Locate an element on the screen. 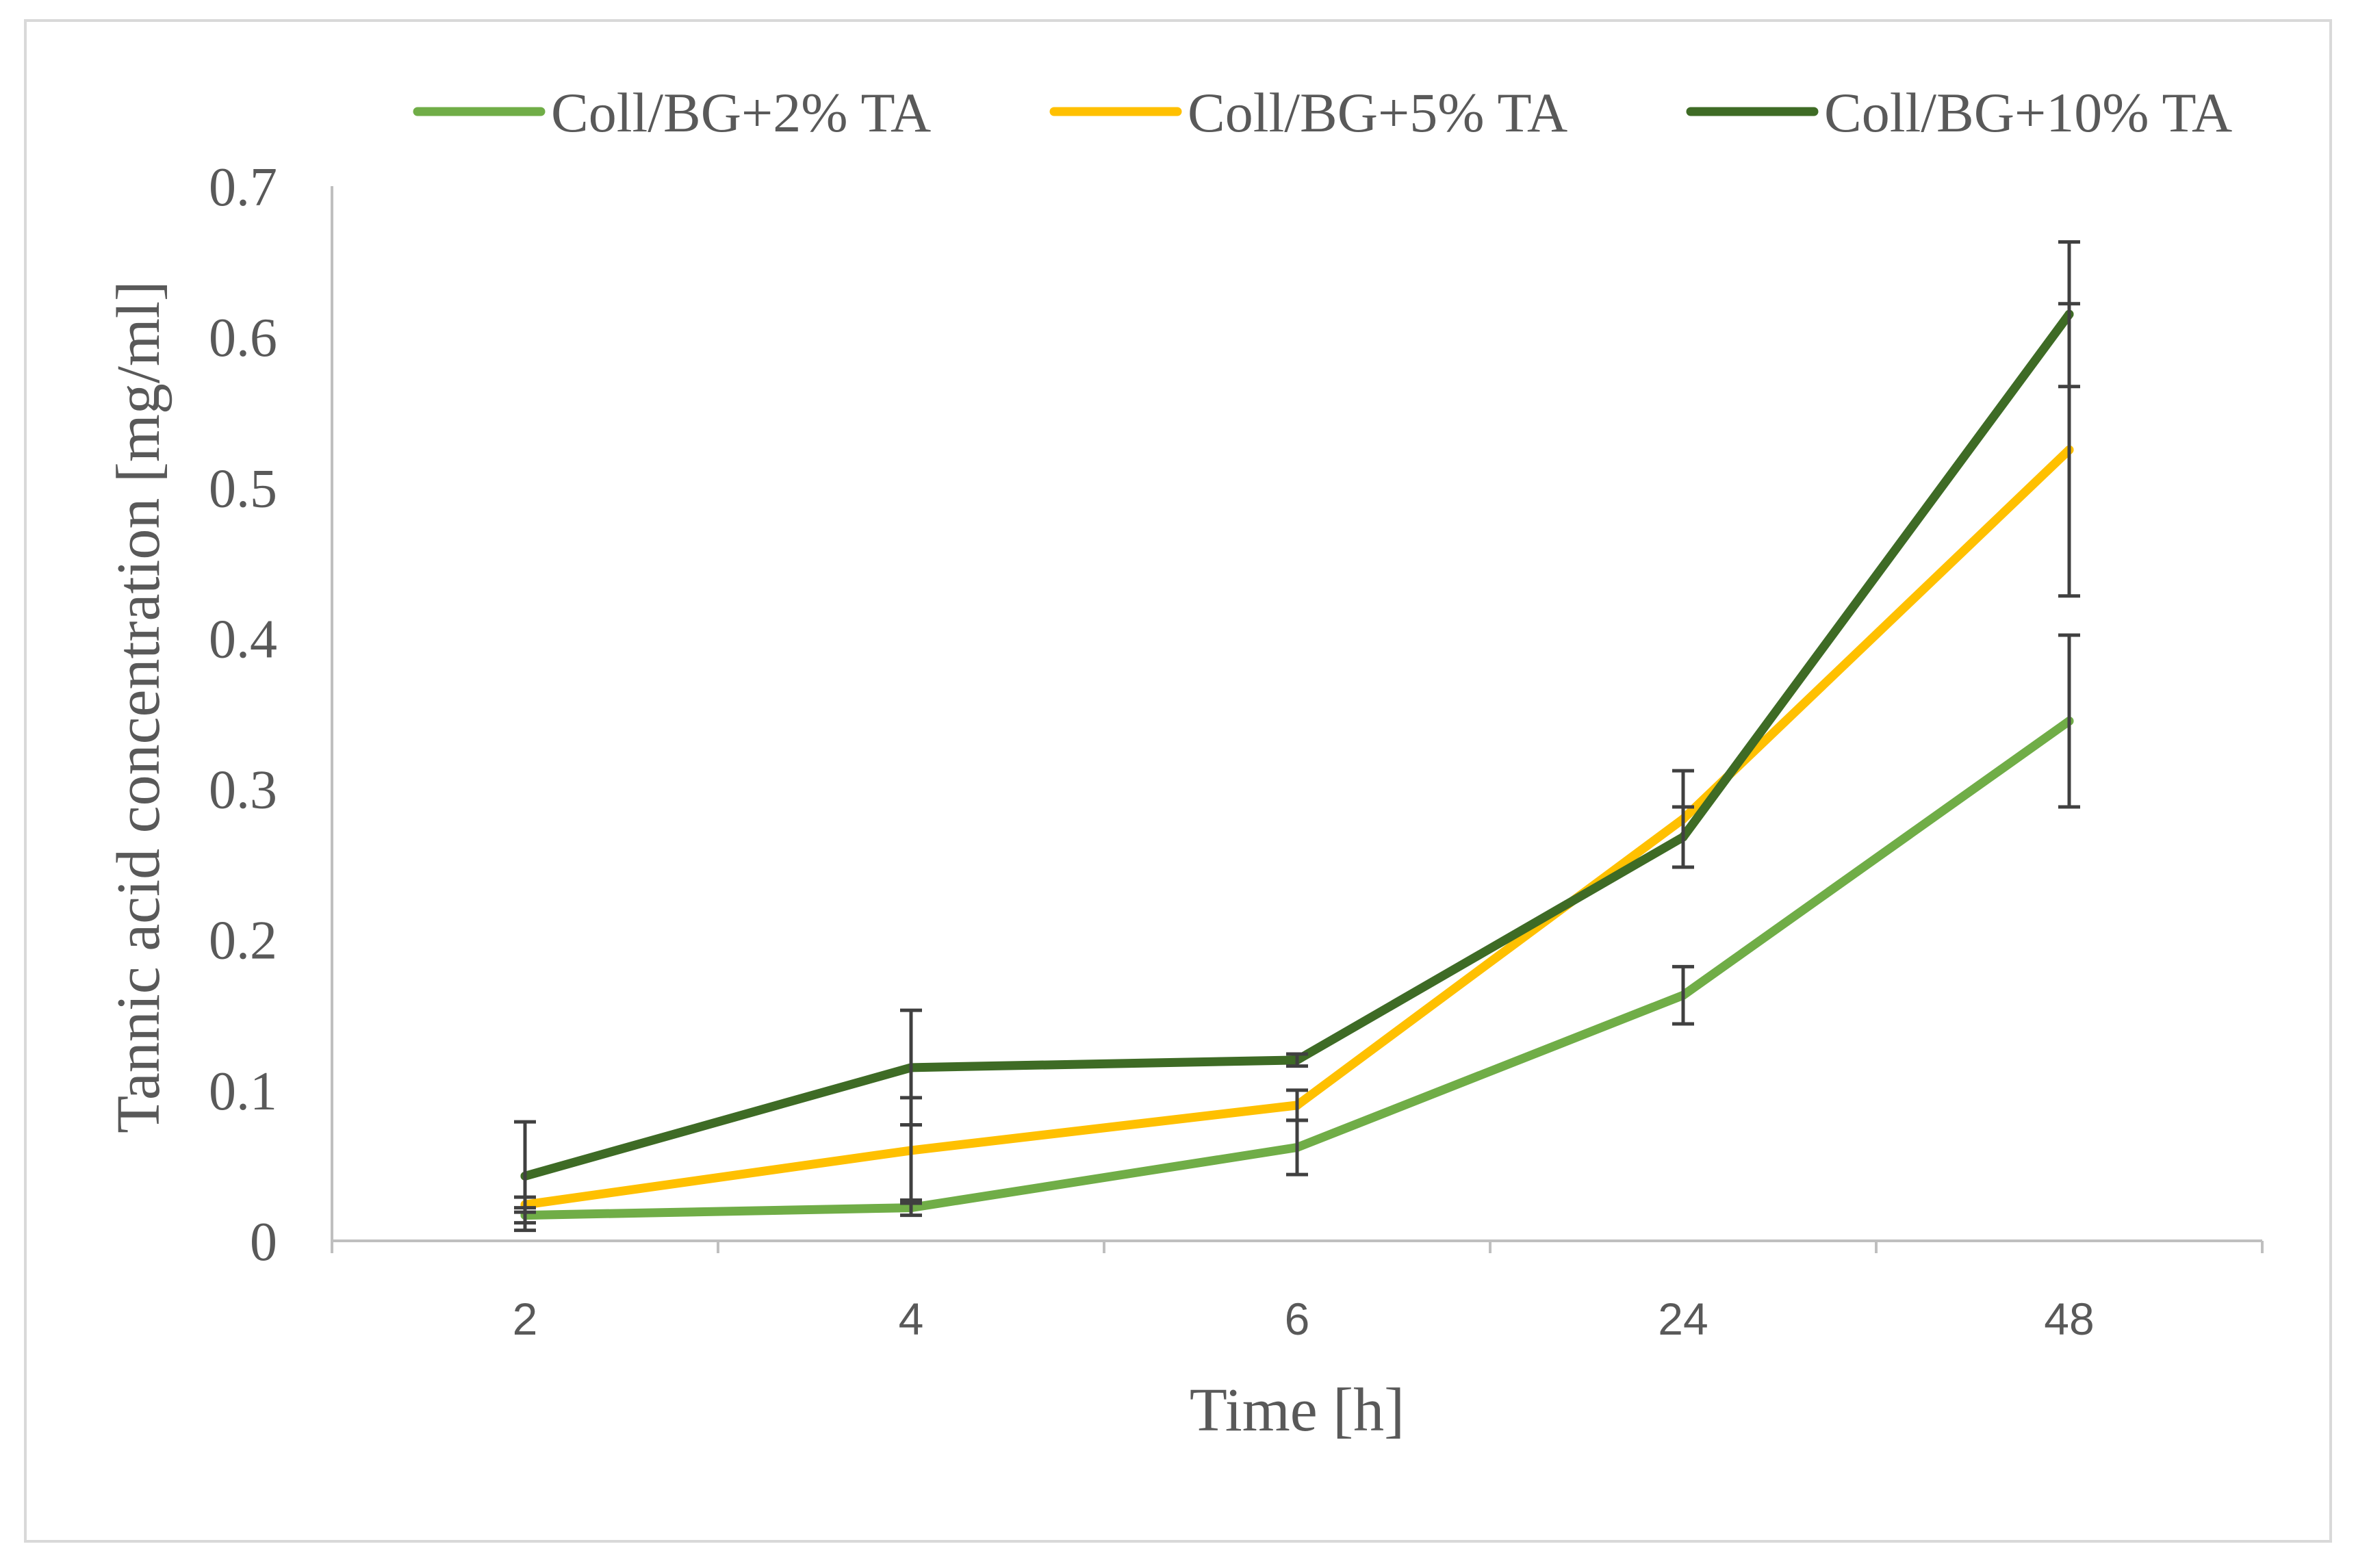 Image resolution: width=2356 pixels, height=1568 pixels. legend-label-coll-bg-2-ta: Coll/BG+2% TA is located at coordinates (741, 112).